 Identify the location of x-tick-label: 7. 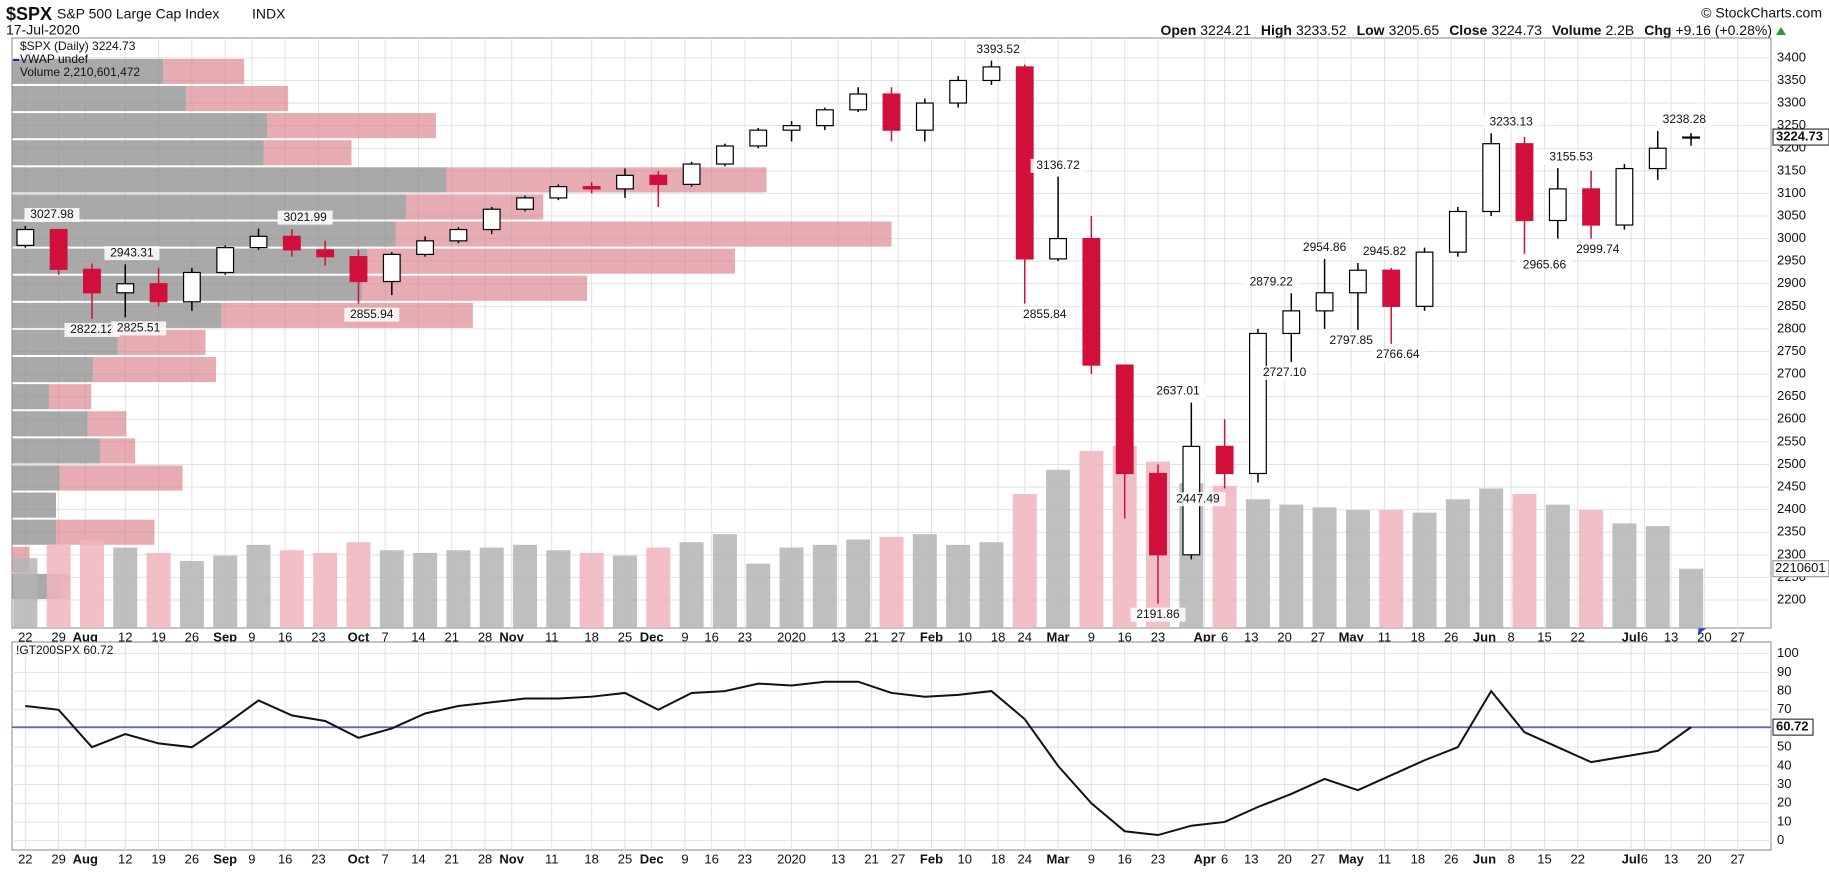
(385, 858).